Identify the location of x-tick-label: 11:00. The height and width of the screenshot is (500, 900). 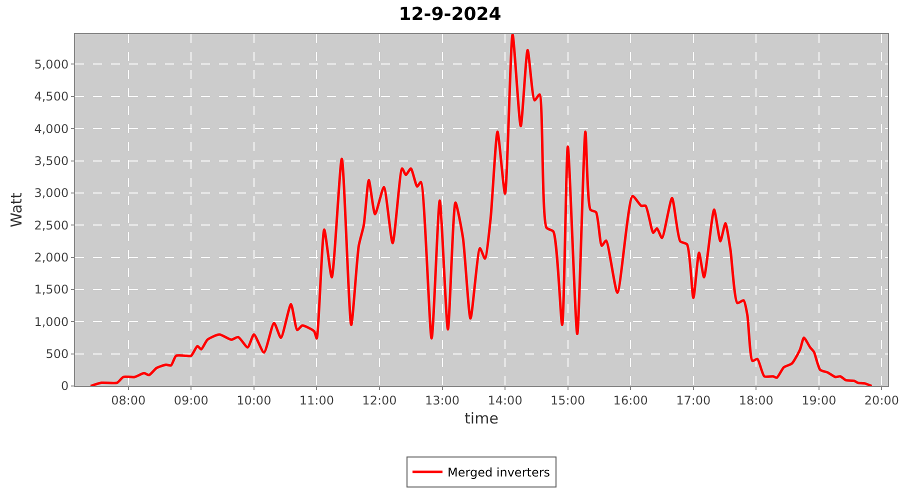
(316, 400).